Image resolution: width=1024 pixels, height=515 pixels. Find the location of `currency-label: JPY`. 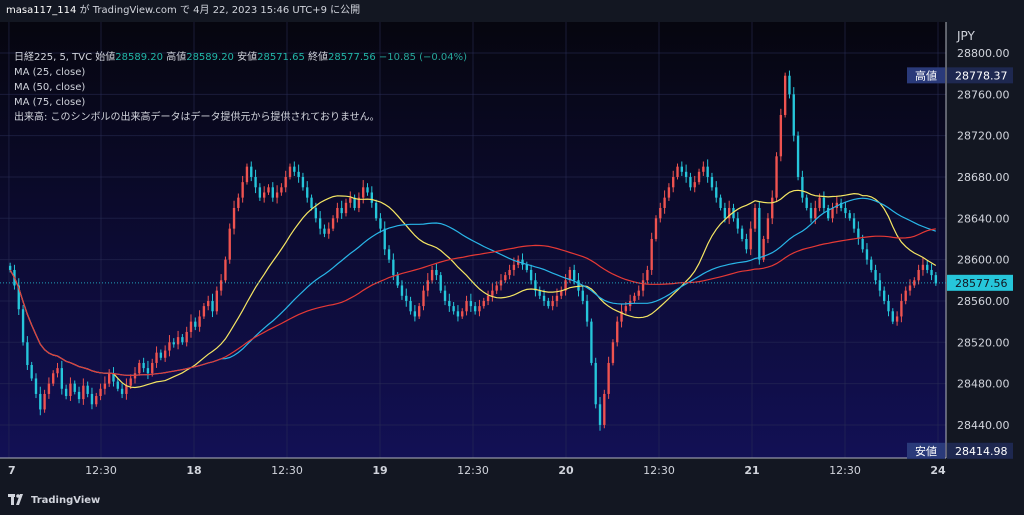

currency-label: JPY is located at coordinates (966, 36).